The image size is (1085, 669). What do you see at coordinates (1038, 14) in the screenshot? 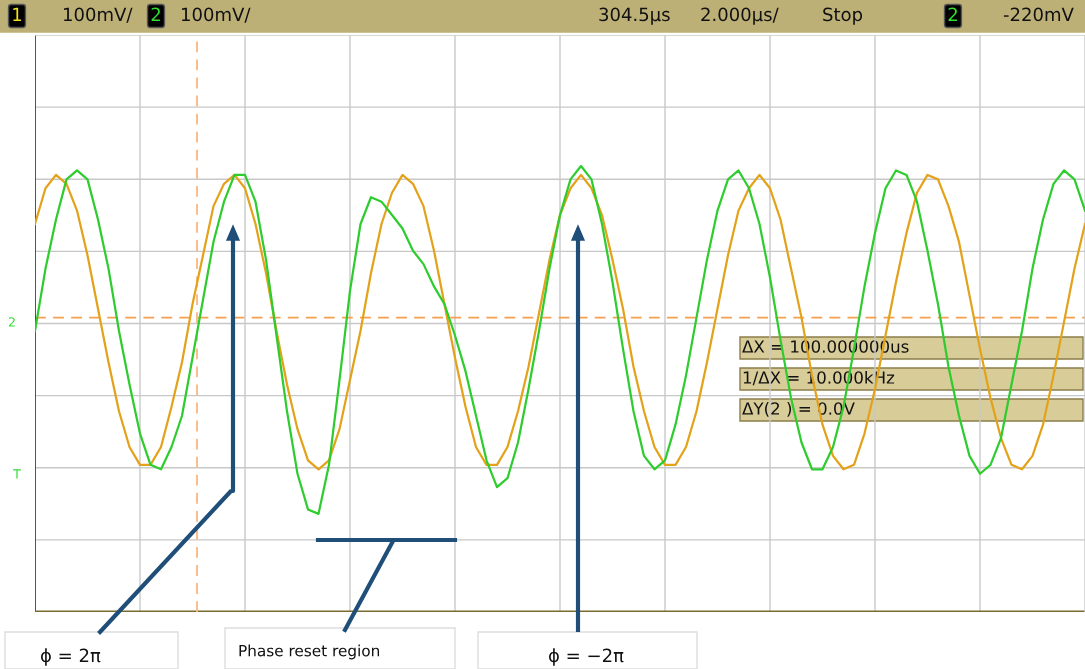
I see `text: -220mV` at bounding box center [1038, 14].